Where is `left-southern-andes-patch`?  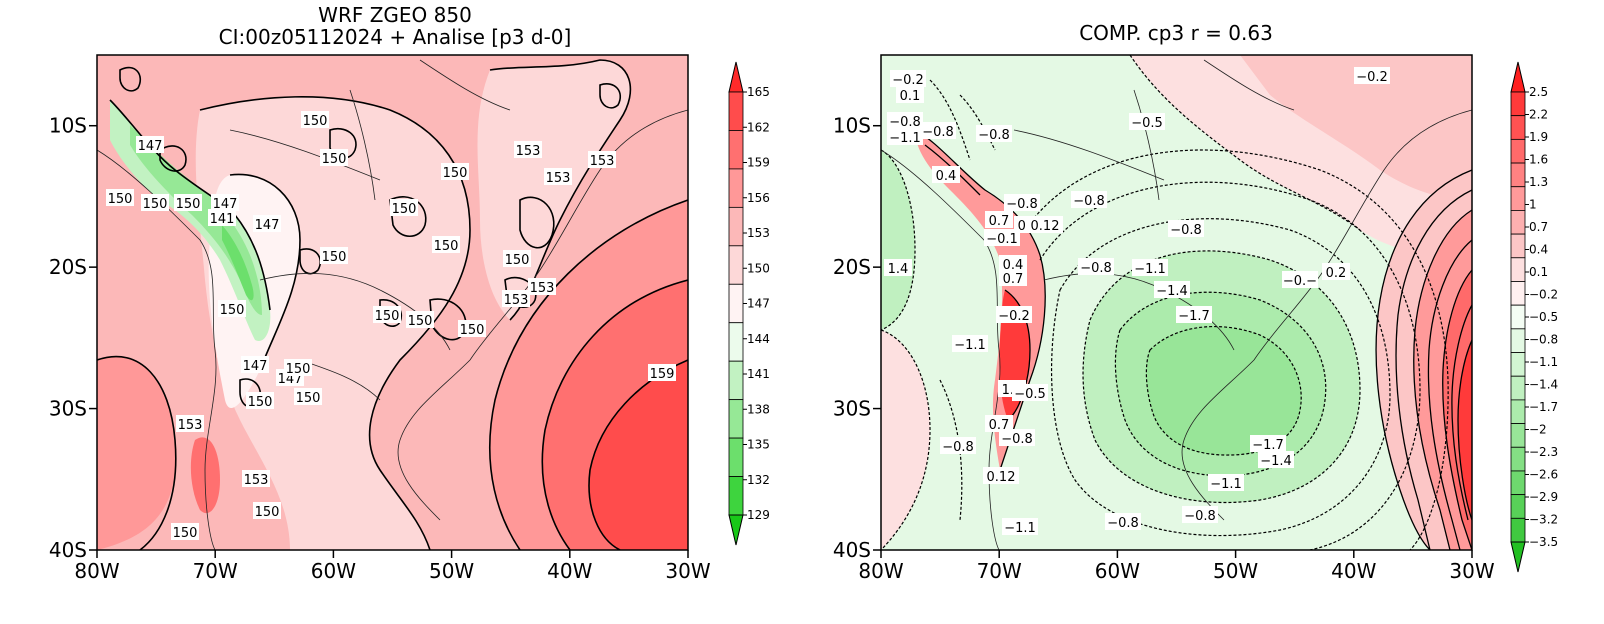
left-southern-andes-patch is located at coordinates (205, 475).